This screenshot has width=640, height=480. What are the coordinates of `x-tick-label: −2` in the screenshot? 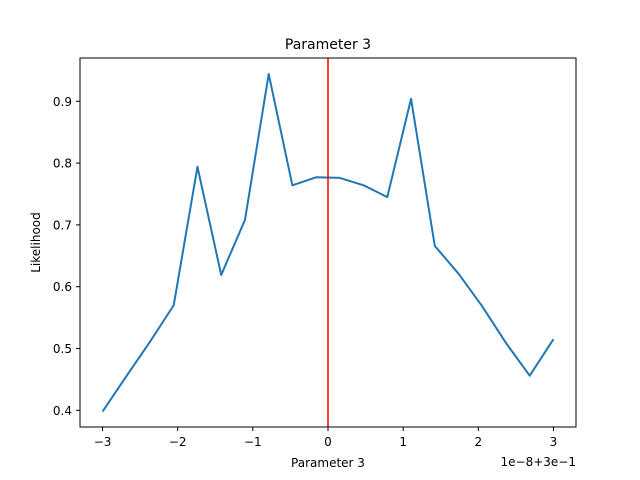 It's located at (178, 442).